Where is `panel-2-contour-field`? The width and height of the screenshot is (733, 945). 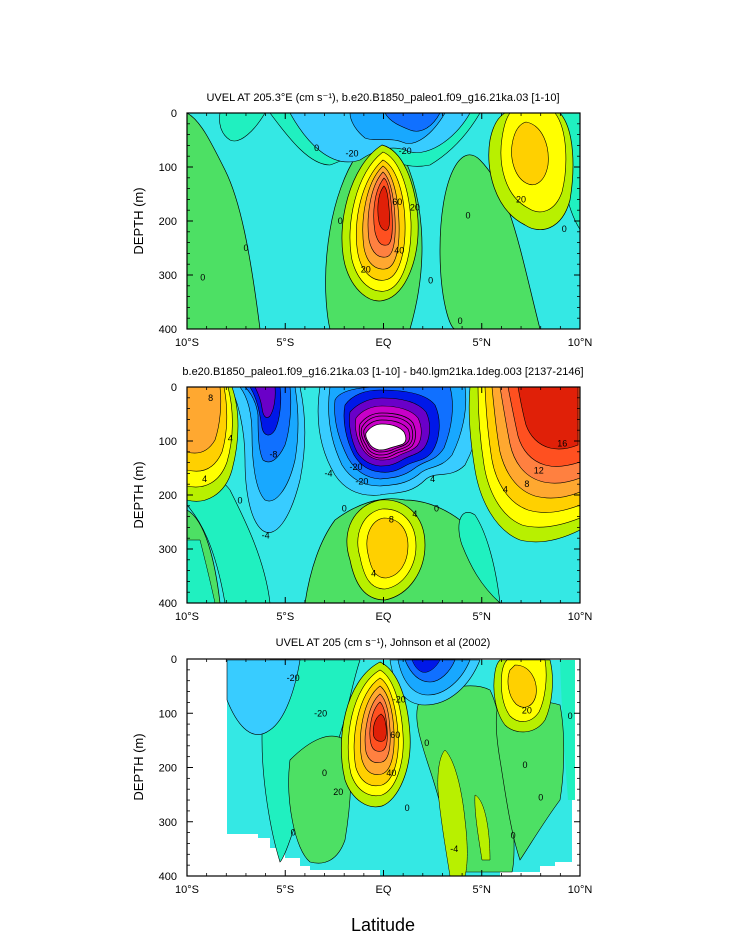 panel-2-contour-field is located at coordinates (383, 495).